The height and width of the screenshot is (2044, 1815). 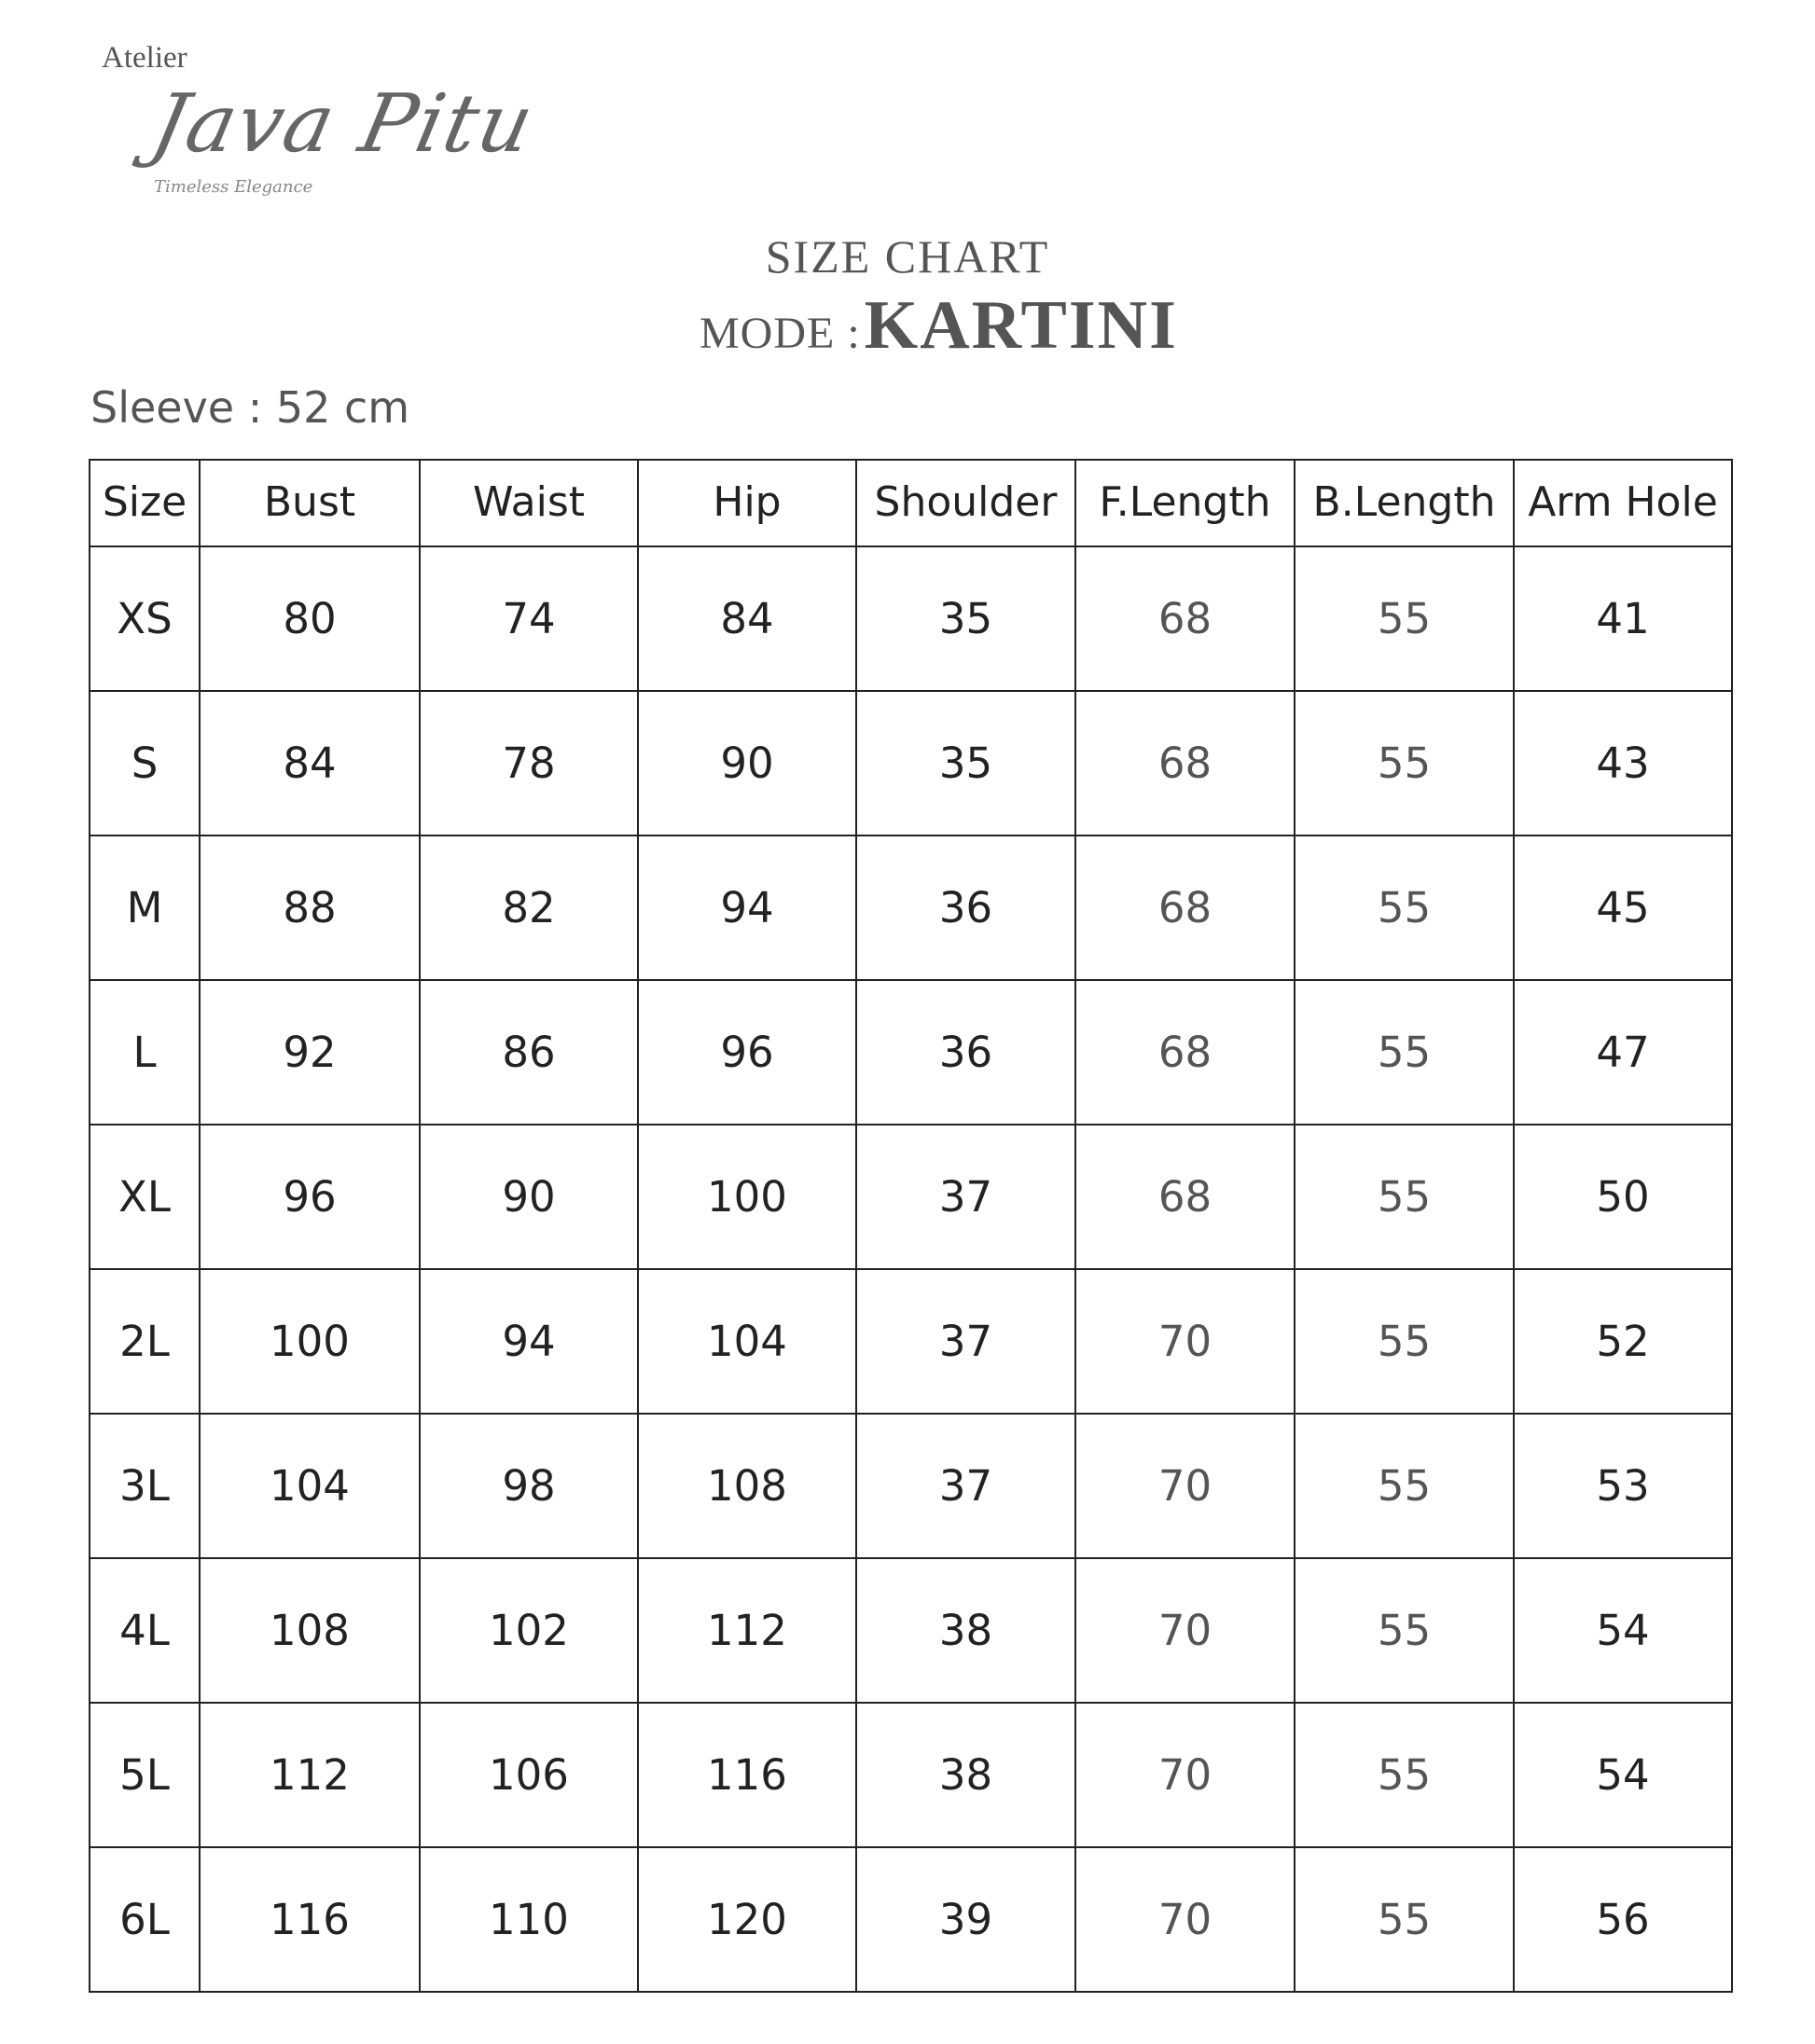 I want to click on column-header: Arm Hole, so click(x=1623, y=503).